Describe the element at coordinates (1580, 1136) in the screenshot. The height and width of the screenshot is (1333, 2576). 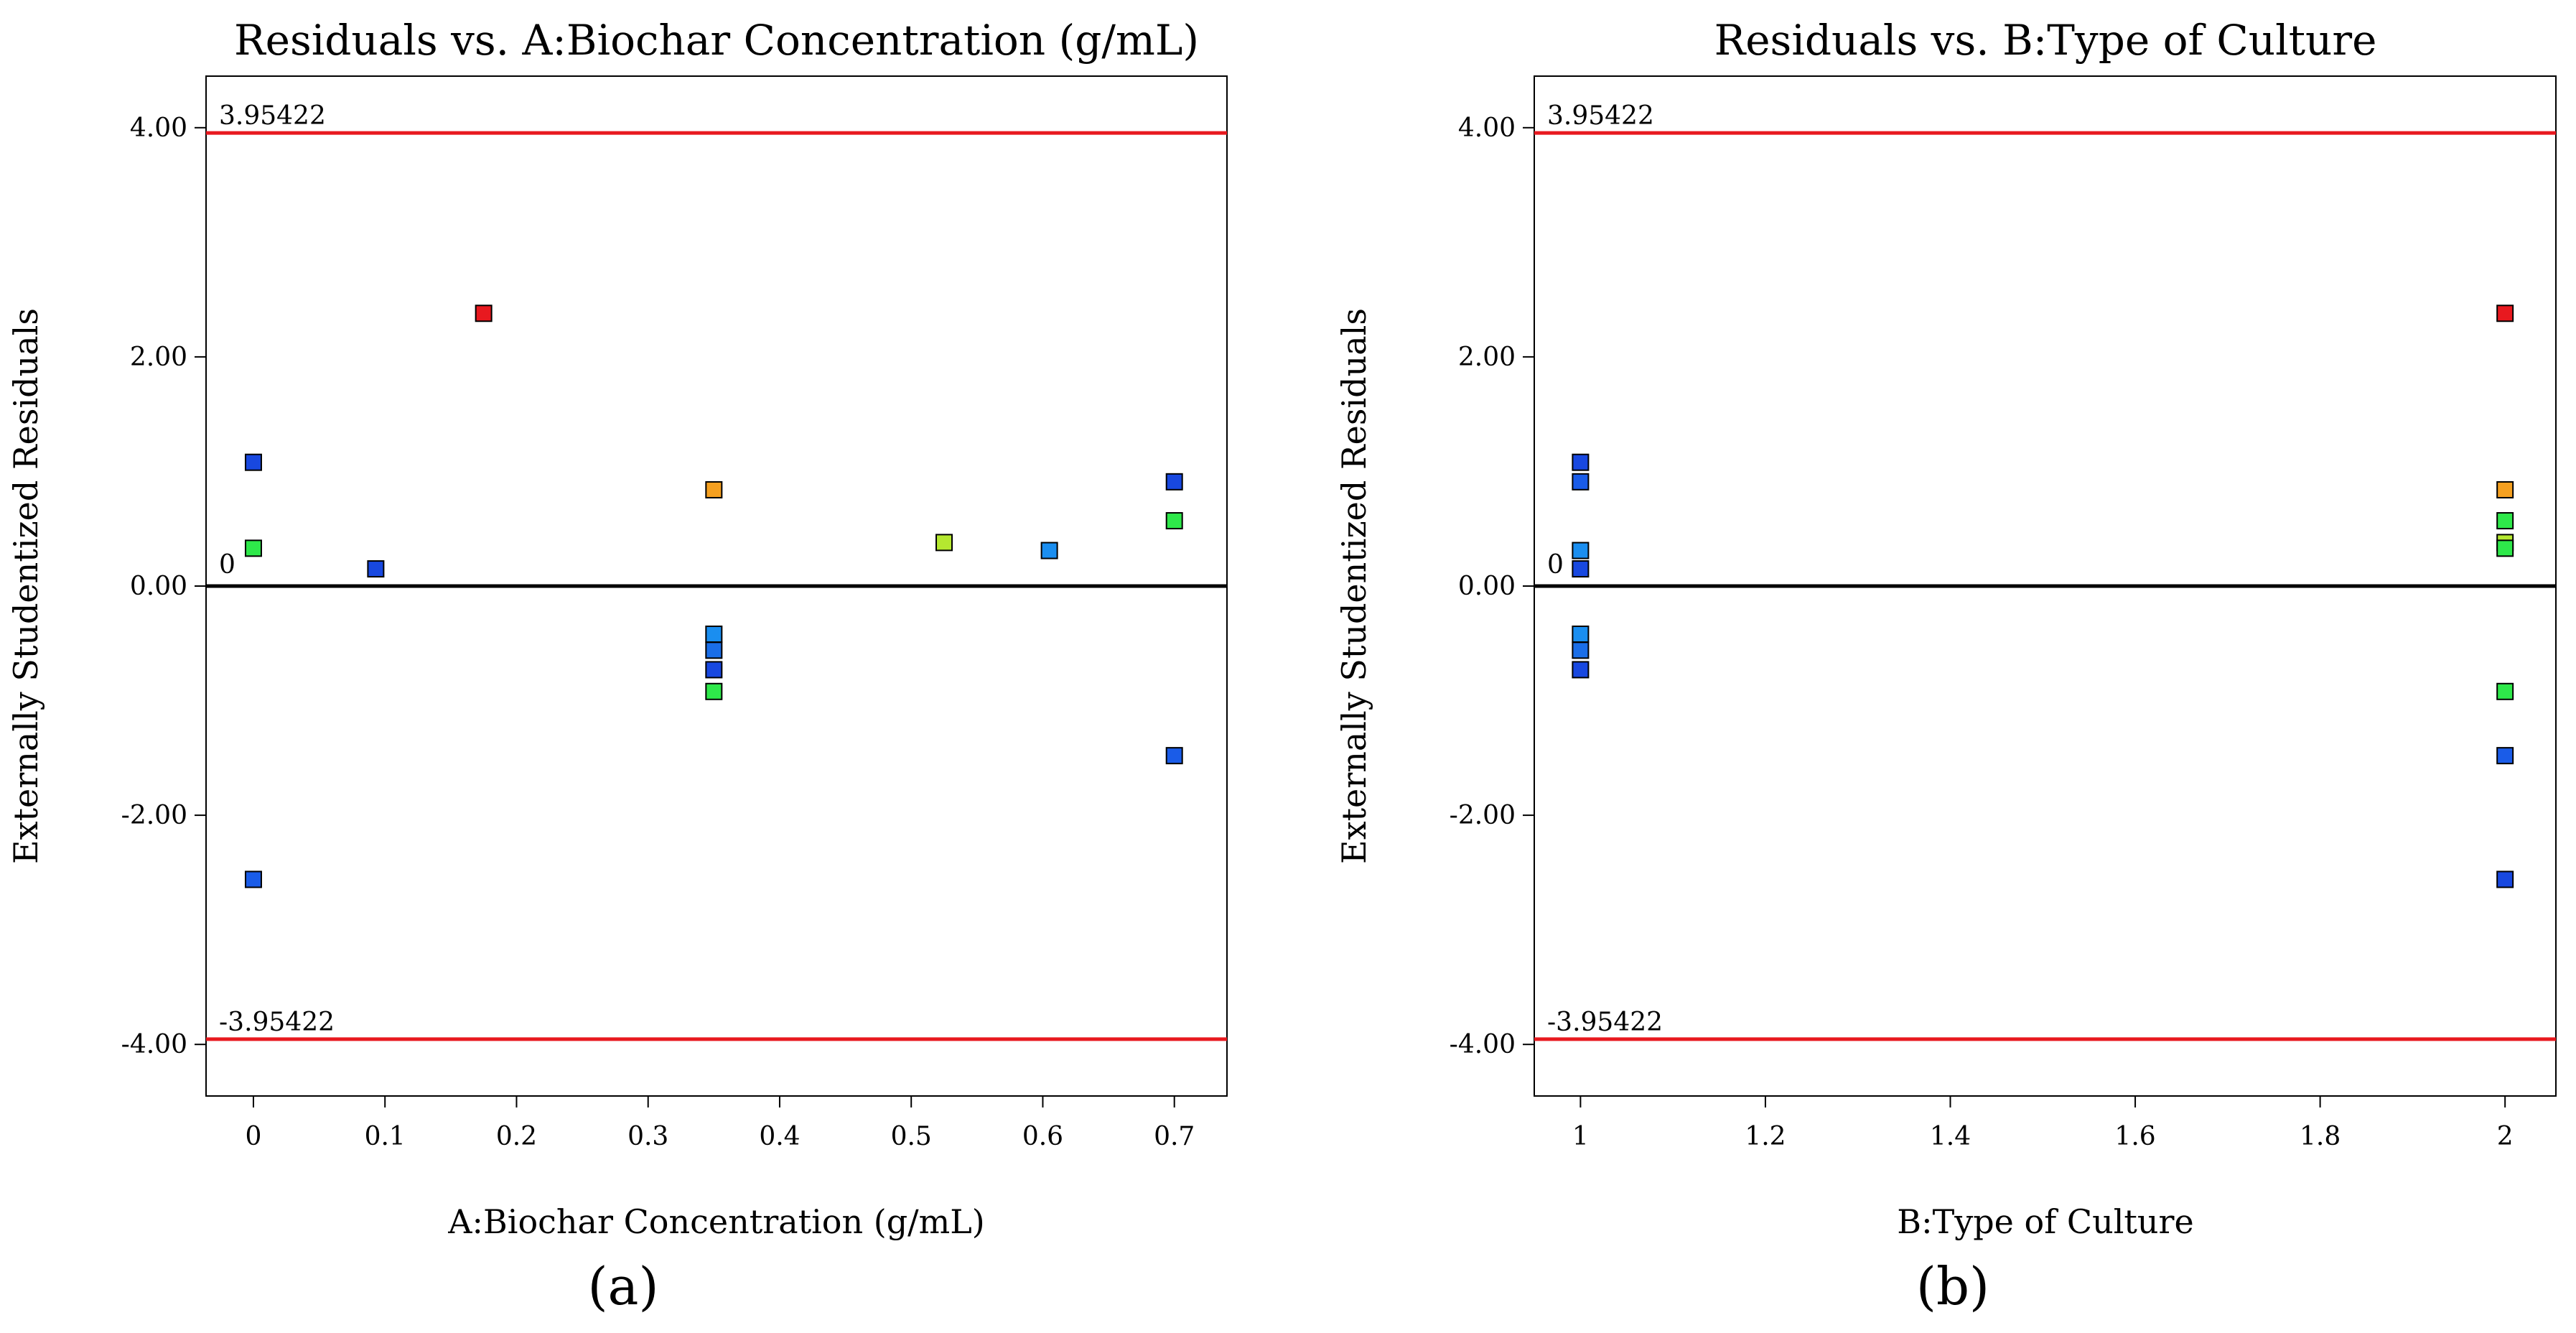
I see `x-tick-label: 1` at that location.